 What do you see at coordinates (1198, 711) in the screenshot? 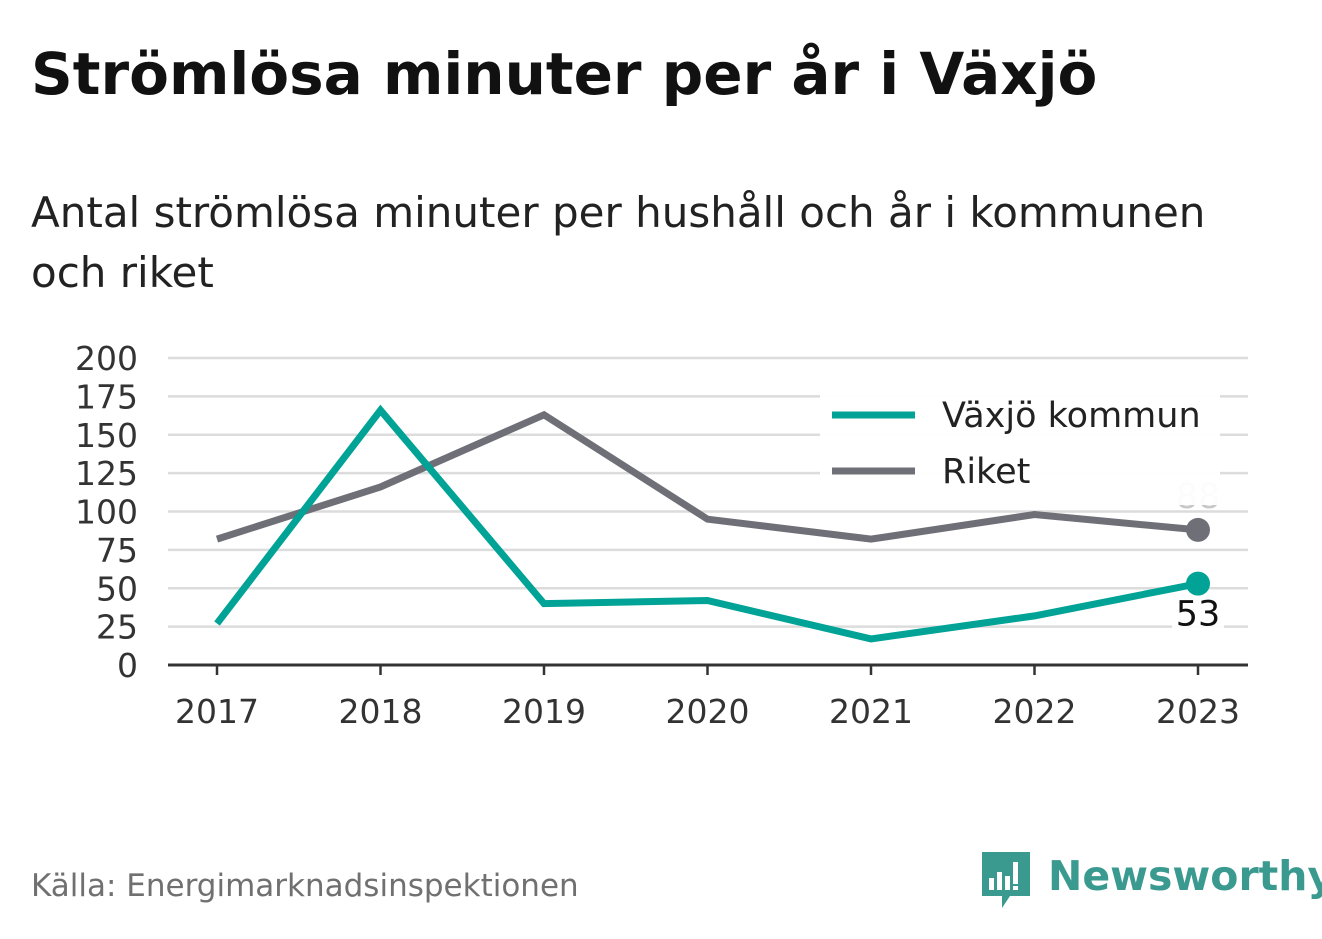
I see `x-tick-label: 2023` at bounding box center [1198, 711].